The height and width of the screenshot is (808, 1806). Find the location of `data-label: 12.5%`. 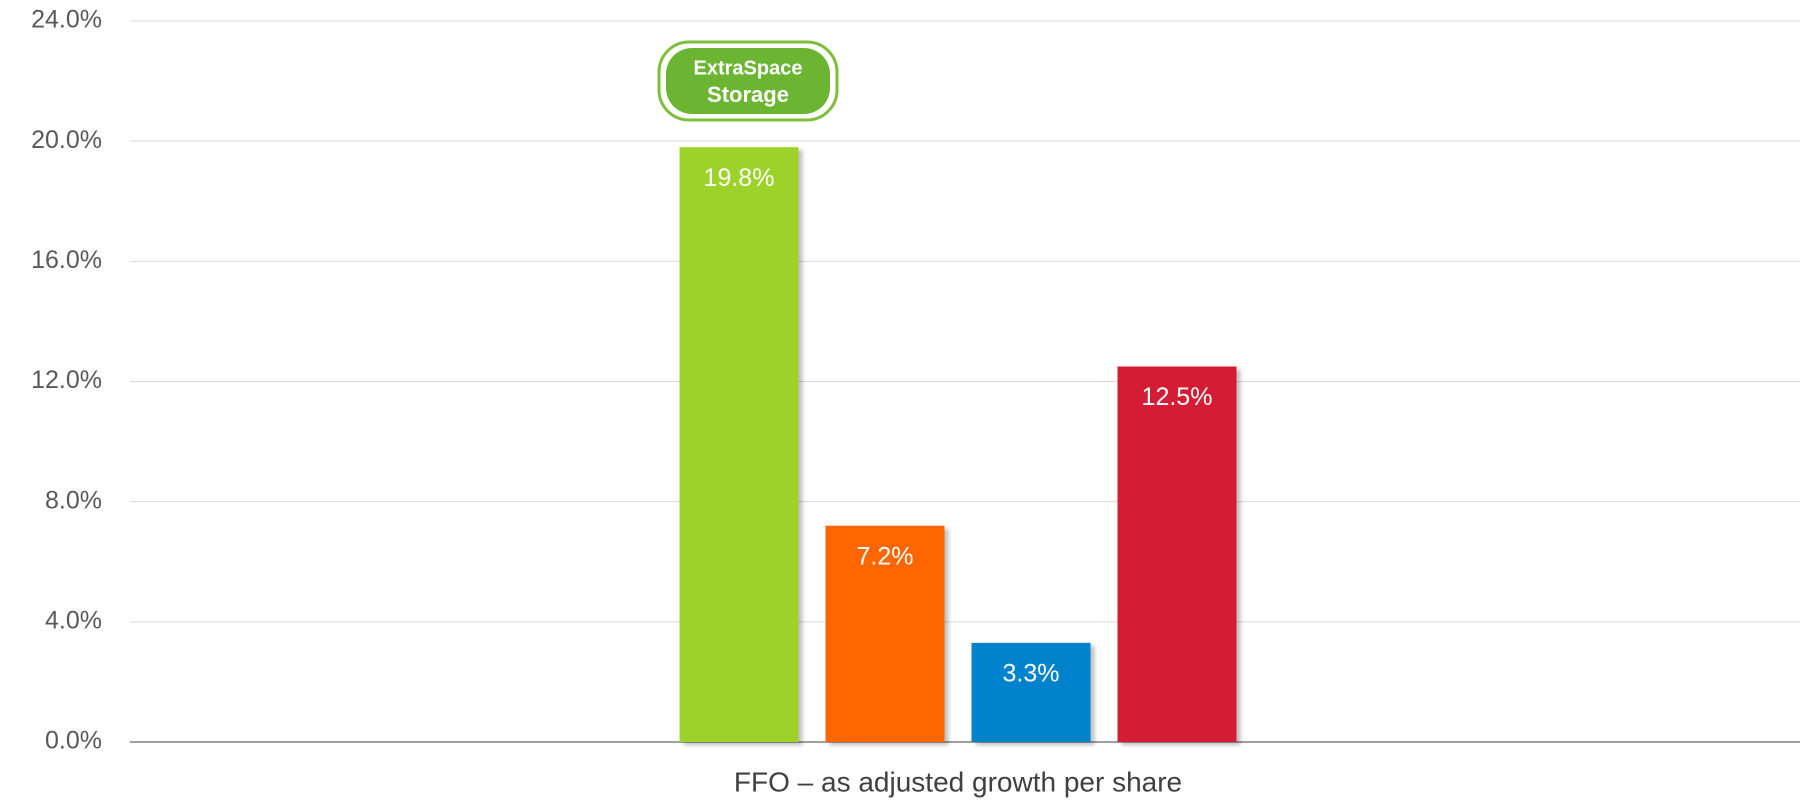

data-label: 12.5% is located at coordinates (1177, 397).